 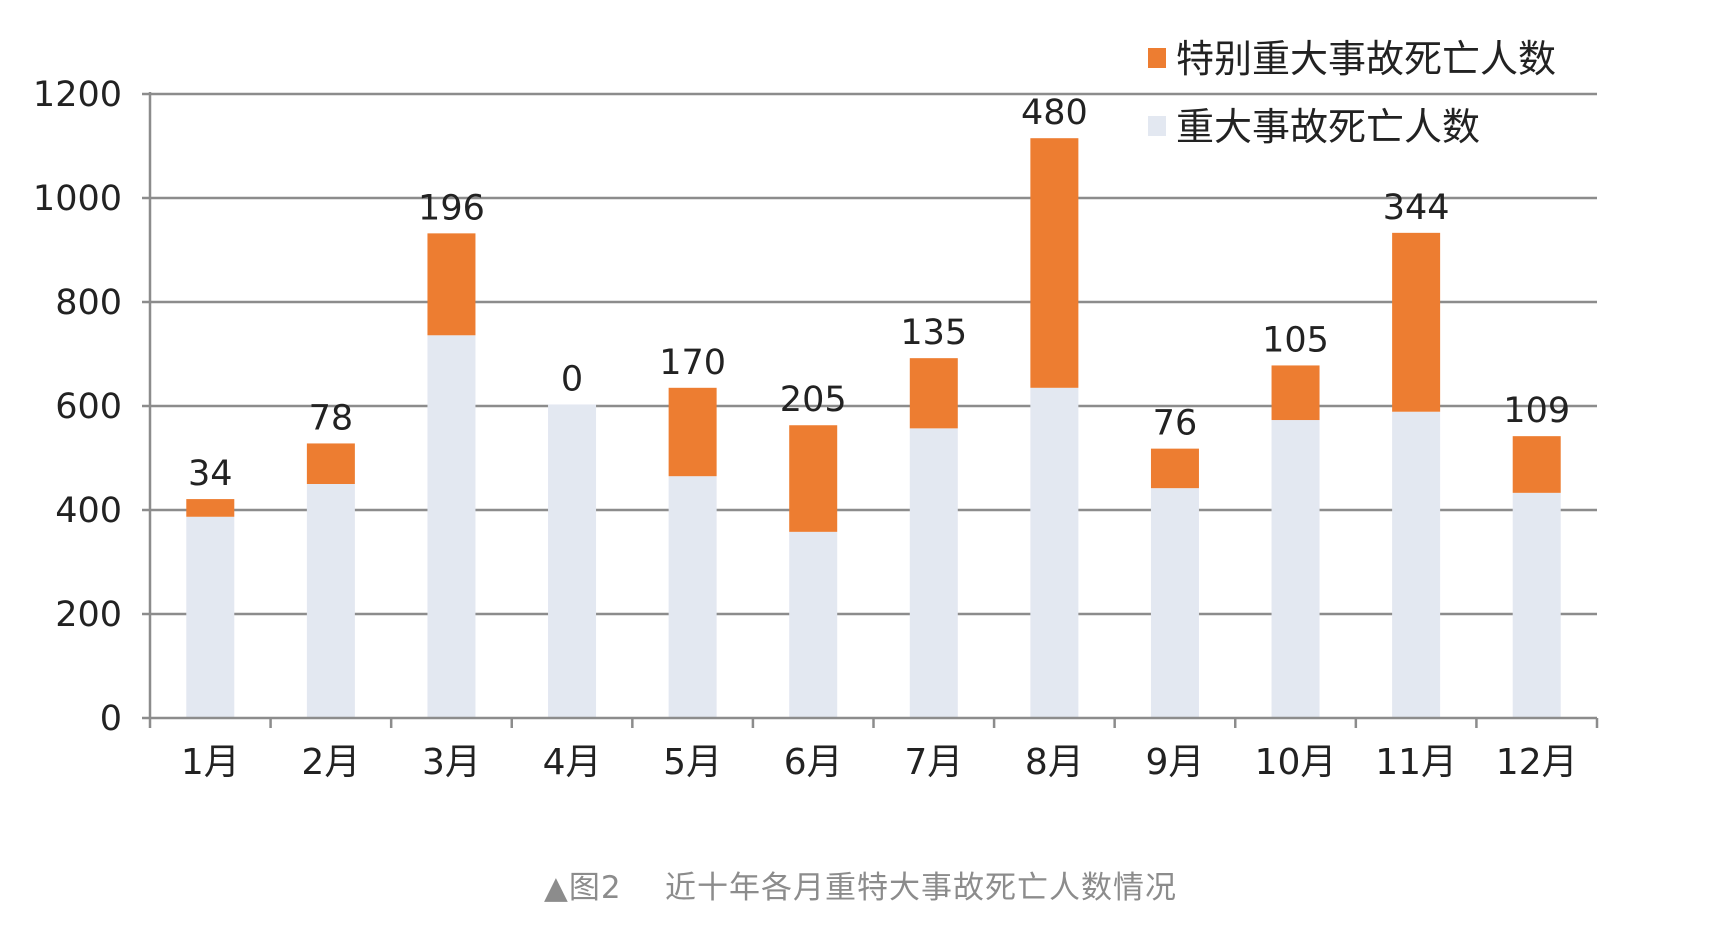 What do you see at coordinates (572, 379) in the screenshot?
I see `data-label: 0` at bounding box center [572, 379].